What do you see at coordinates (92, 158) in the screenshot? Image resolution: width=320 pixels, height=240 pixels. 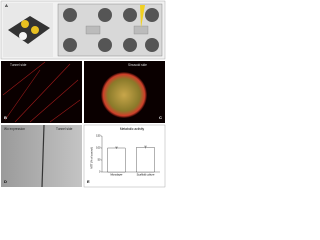 I see `y-axis-label: MTT (% of control)` at bounding box center [92, 158].